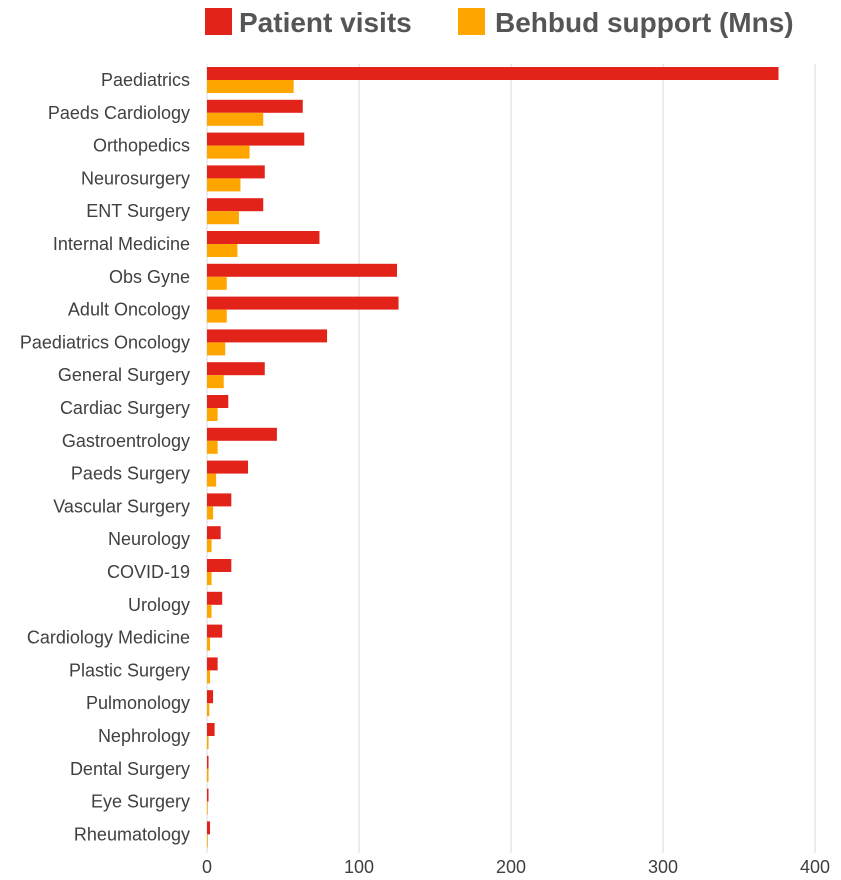  I want to click on category-label: ENT Surgery, so click(138, 211).